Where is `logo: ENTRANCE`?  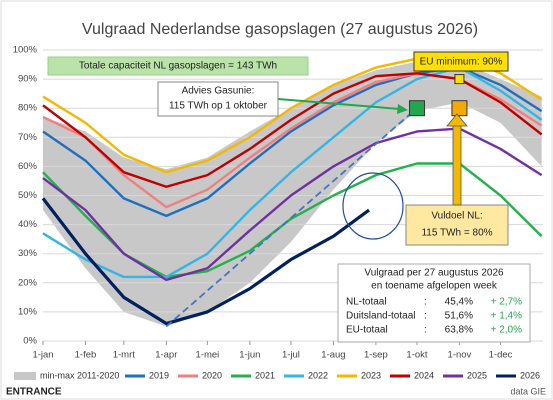 logo: ENTRANCE is located at coordinates (34, 392).